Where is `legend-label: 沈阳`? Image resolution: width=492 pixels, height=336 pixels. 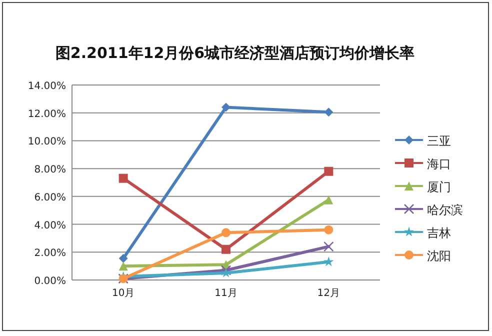 legend-label: 沈阳 is located at coordinates (439, 256).